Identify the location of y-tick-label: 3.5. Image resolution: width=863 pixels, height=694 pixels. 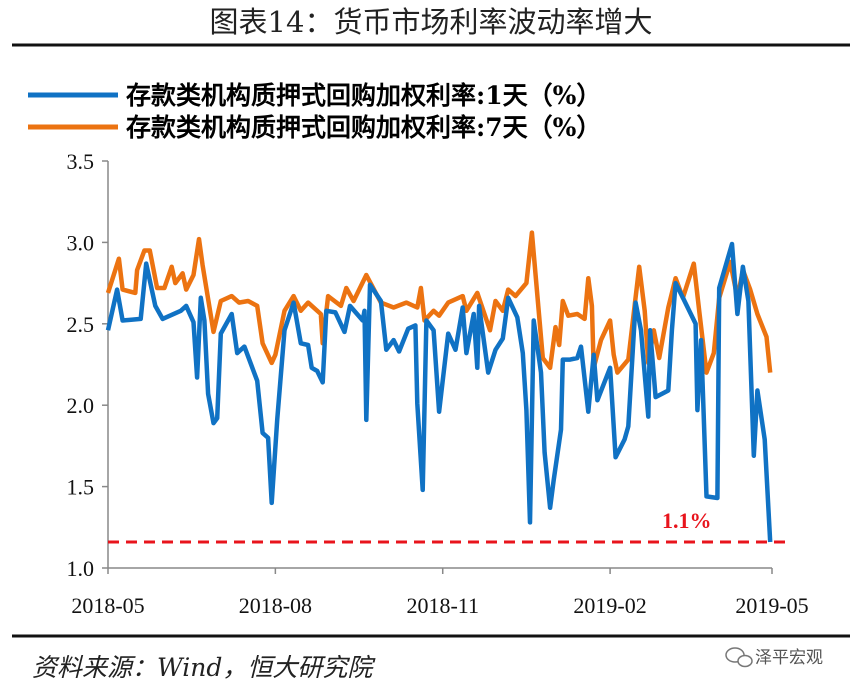
(81, 161).